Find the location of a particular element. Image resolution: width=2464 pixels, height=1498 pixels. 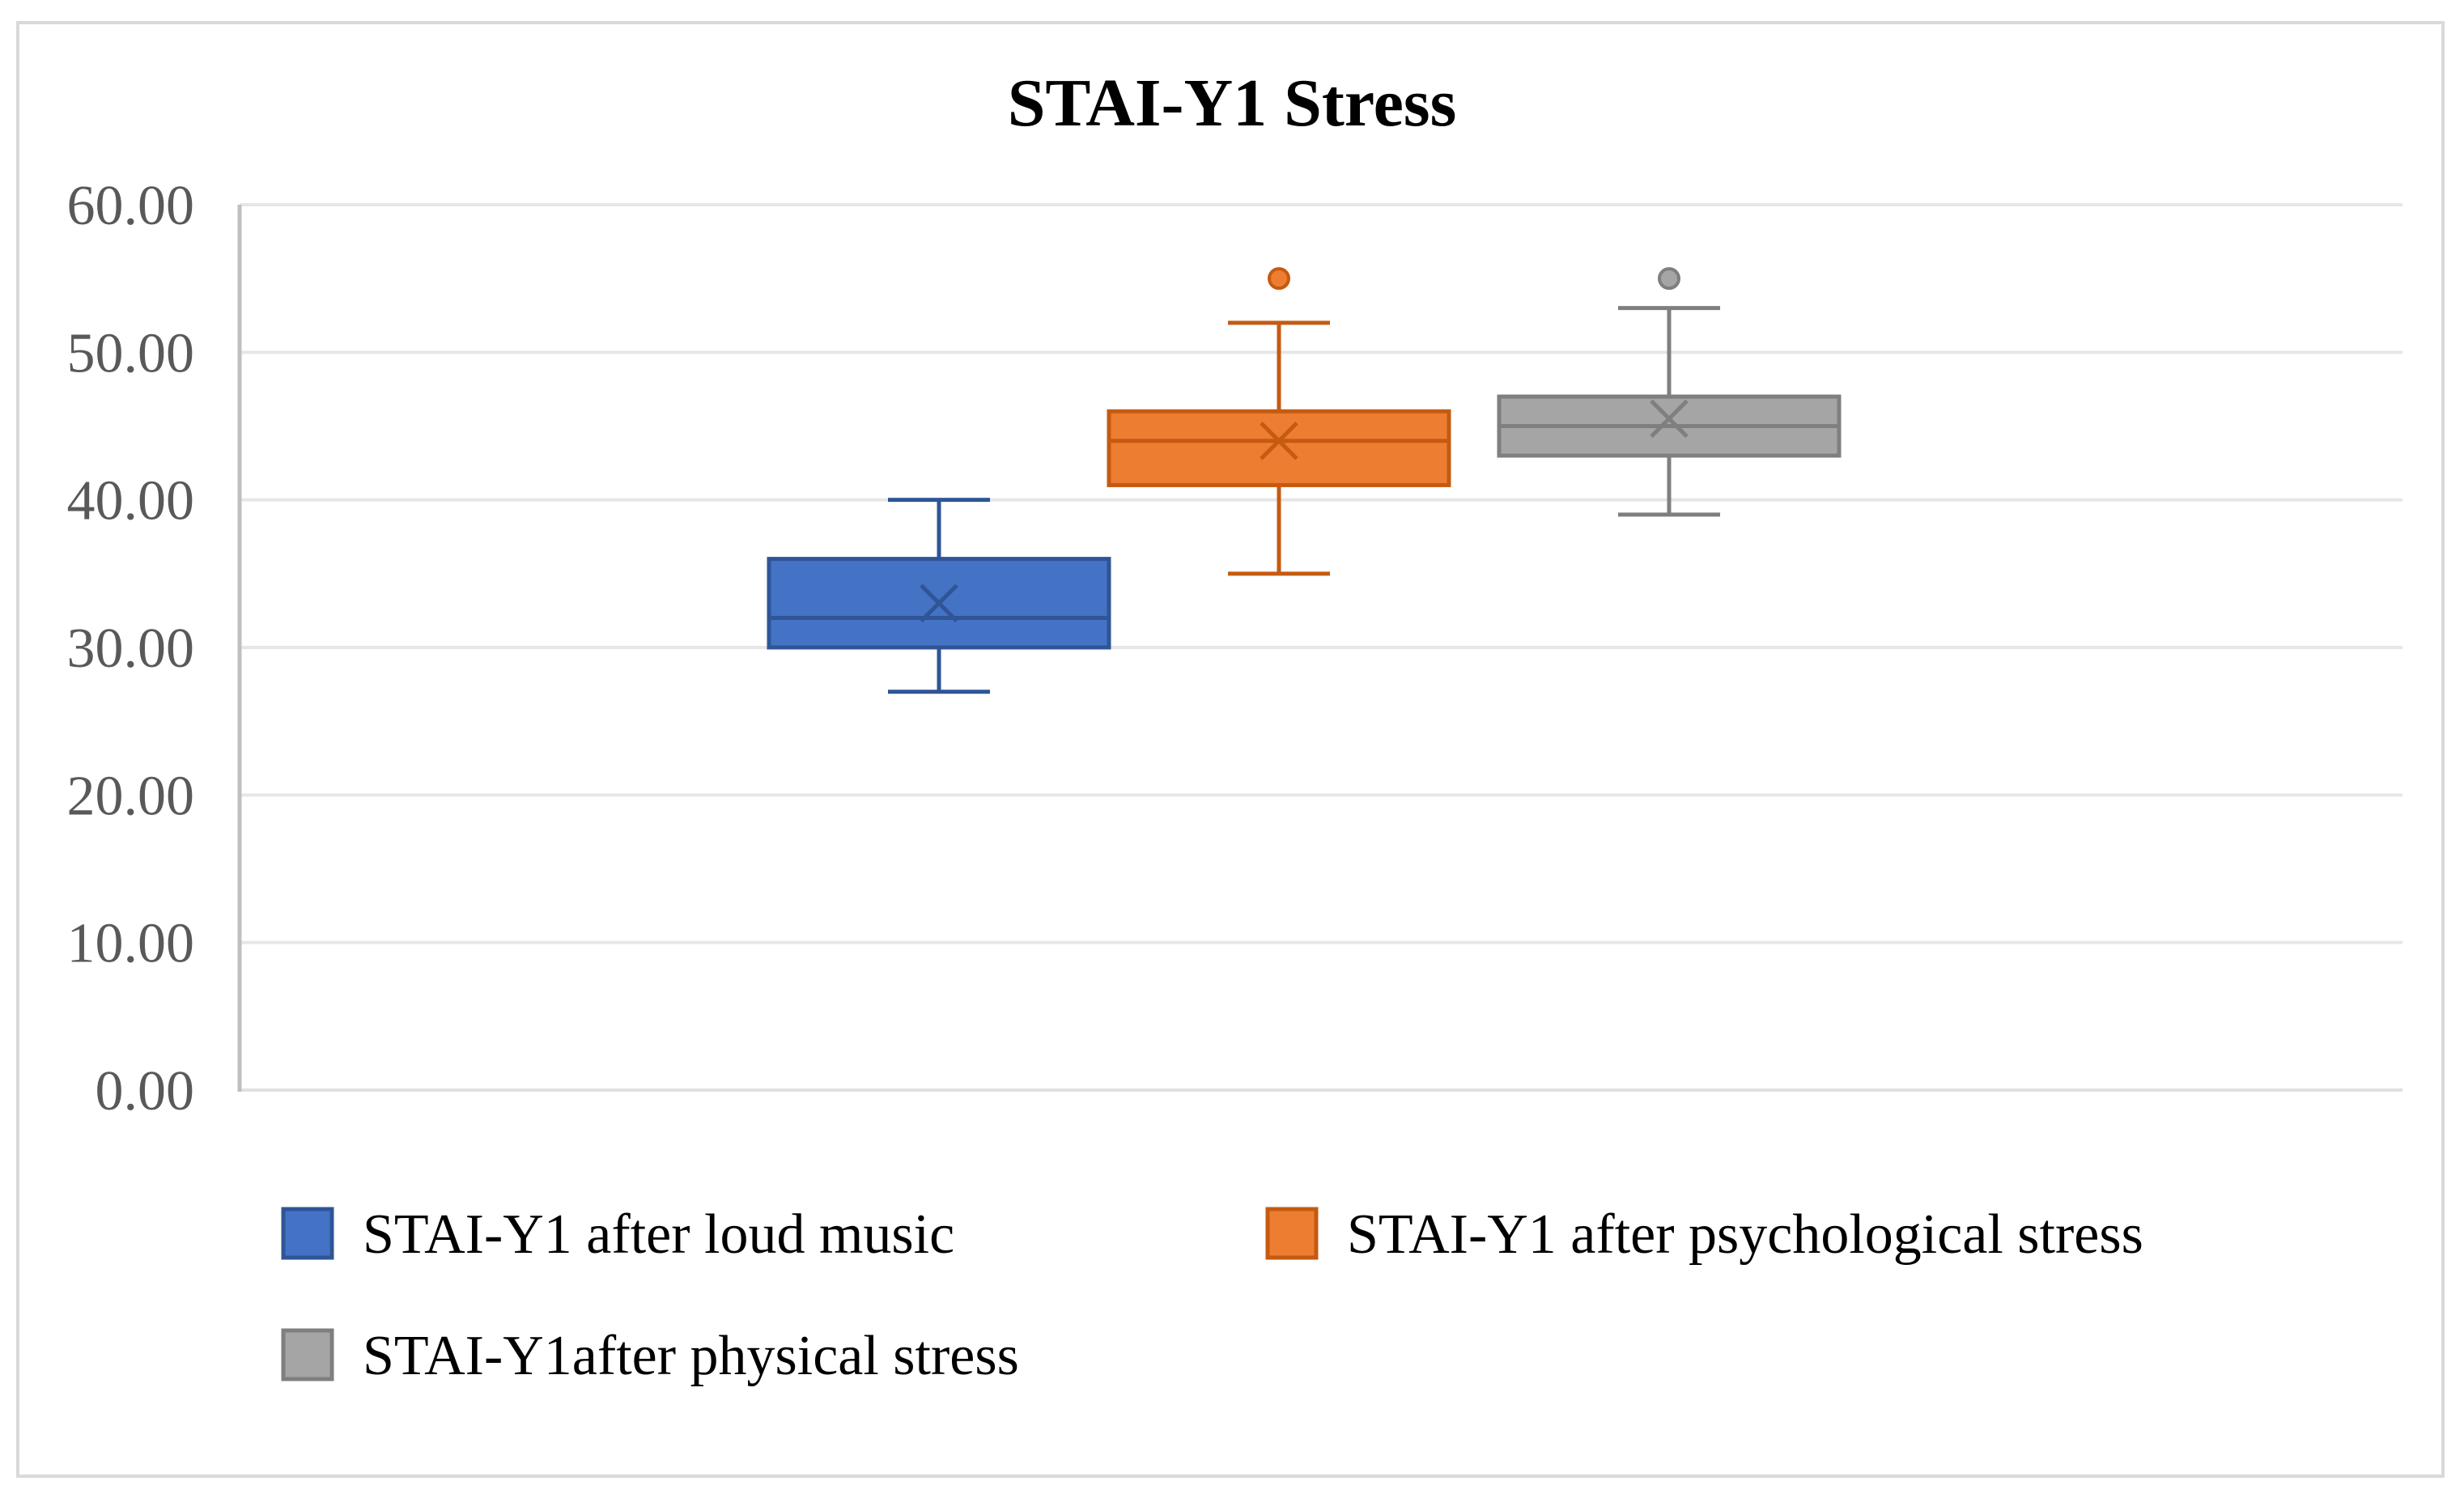

legend-item-3: STAI-Y1after physical stress is located at coordinates (650, 1356).